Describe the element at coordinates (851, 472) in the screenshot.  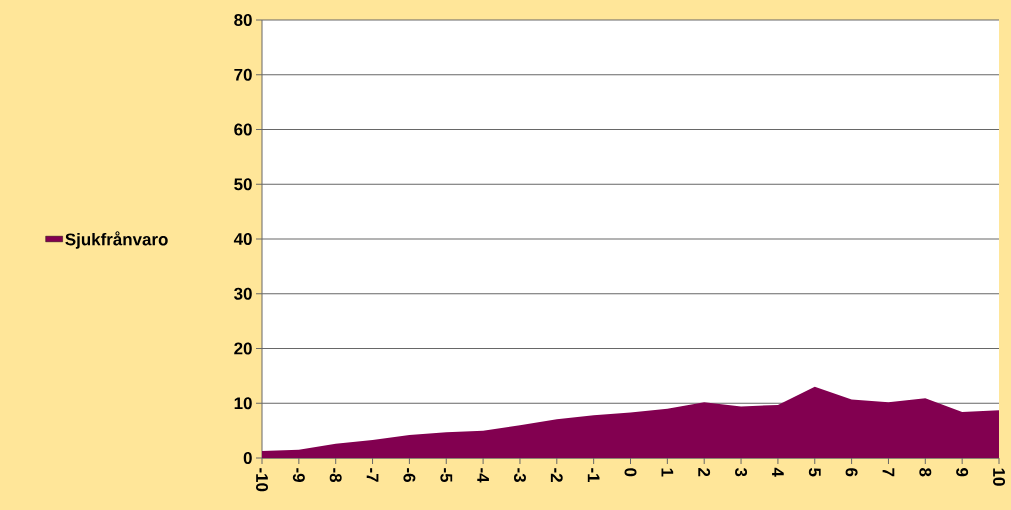
I see `x-tick-label: 6` at that location.